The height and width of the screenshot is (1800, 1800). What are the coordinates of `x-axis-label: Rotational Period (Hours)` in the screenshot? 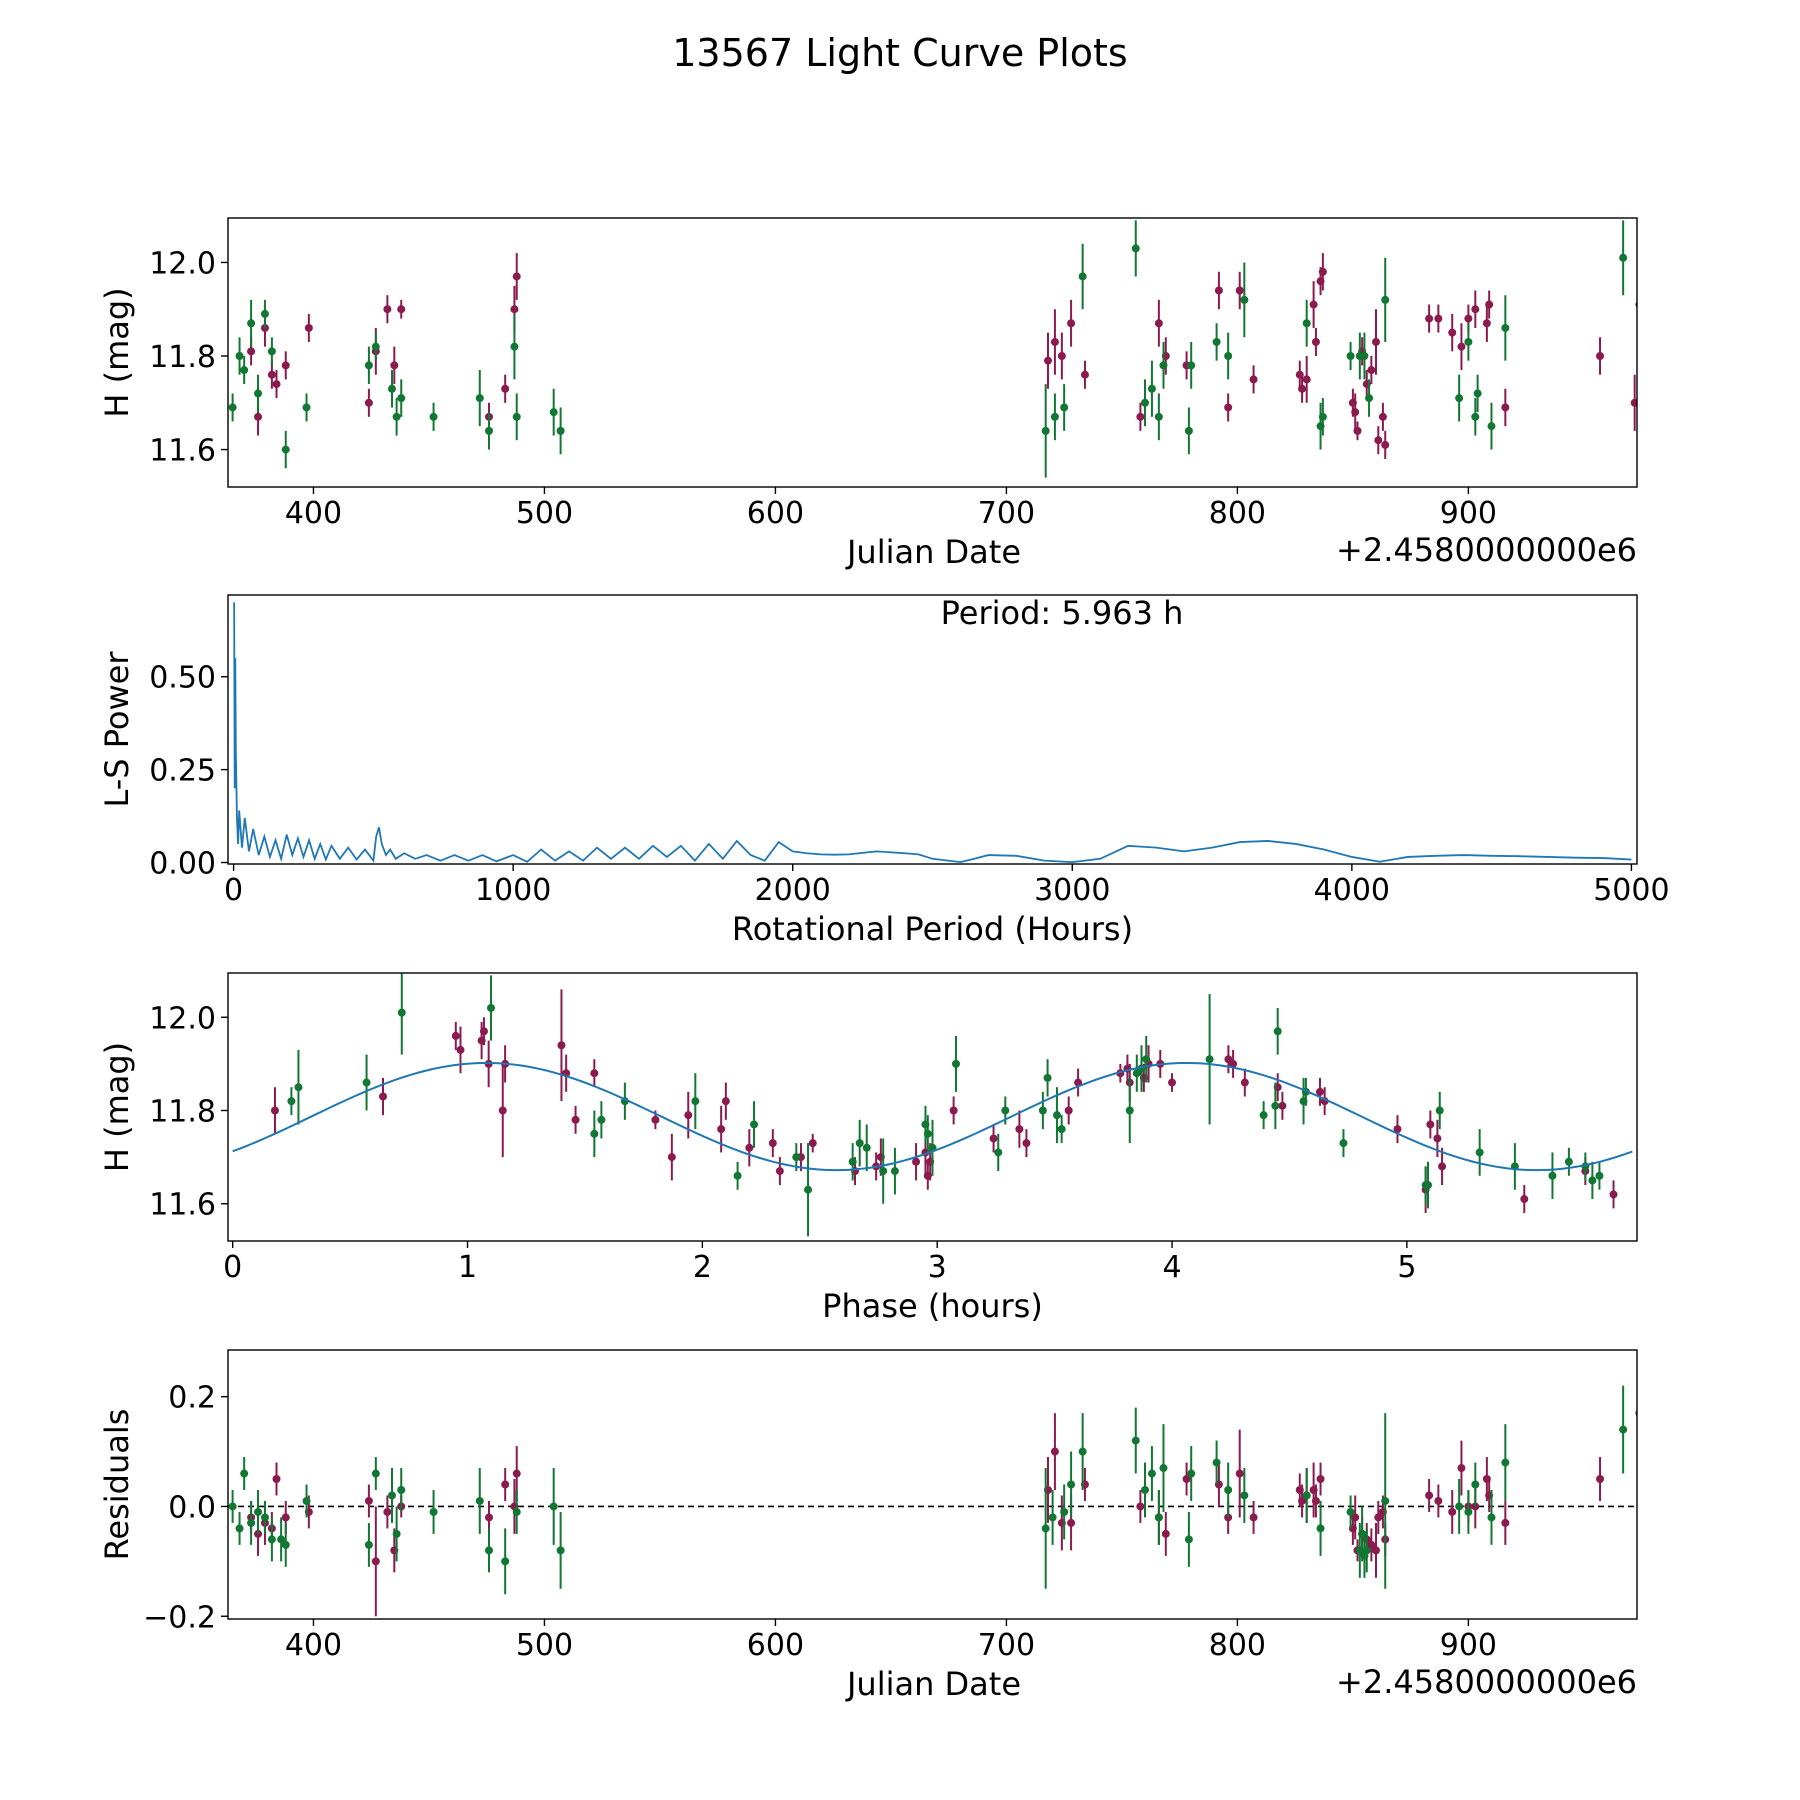 It's located at (932, 929).